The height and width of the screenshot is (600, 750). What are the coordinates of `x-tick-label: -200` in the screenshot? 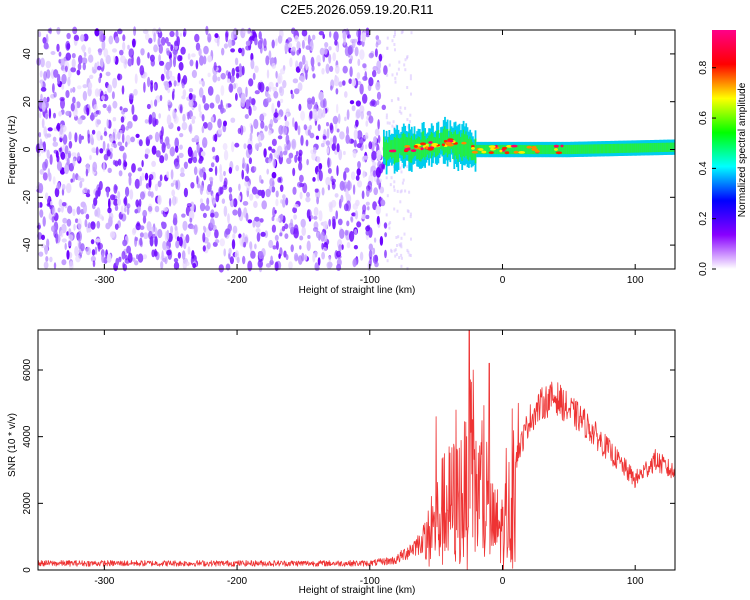 It's located at (237, 581).